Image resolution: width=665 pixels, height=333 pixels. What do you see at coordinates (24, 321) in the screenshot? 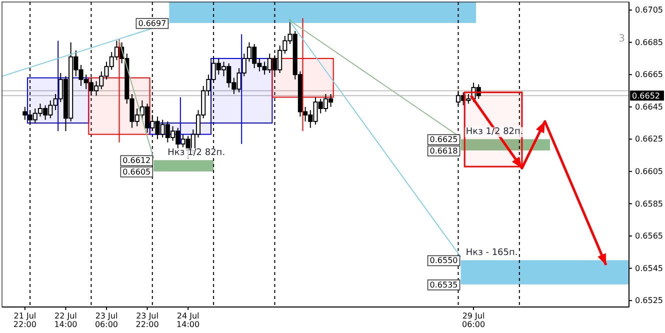
I see `x-tick-label: 21 Jul 22:00` at bounding box center [24, 321].